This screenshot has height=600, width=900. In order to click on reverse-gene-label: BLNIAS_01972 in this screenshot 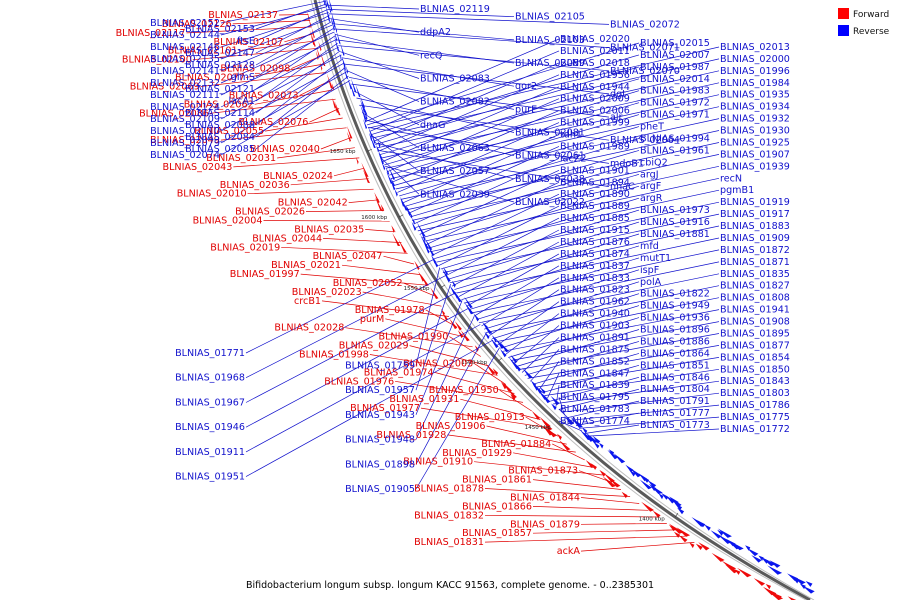, I will do `click(675, 103)`.